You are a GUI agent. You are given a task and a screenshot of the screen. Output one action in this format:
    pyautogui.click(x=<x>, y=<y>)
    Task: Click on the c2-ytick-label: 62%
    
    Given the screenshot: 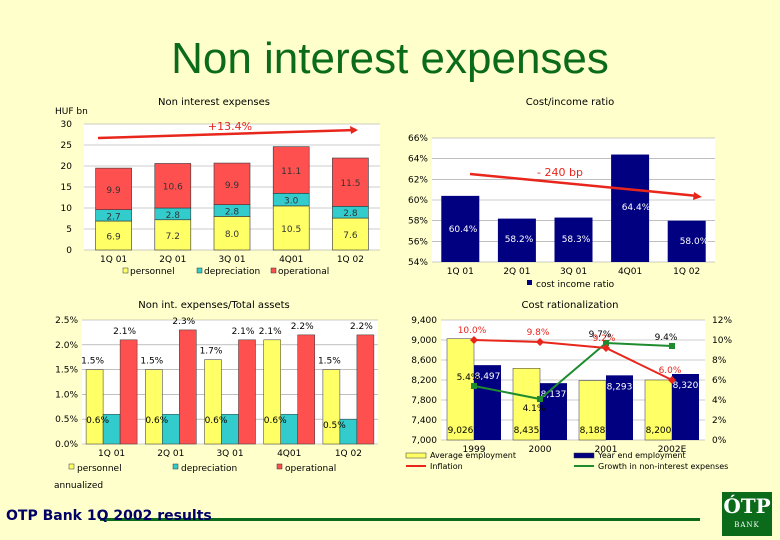 What is the action you would take?
    pyautogui.click(x=418, y=180)
    